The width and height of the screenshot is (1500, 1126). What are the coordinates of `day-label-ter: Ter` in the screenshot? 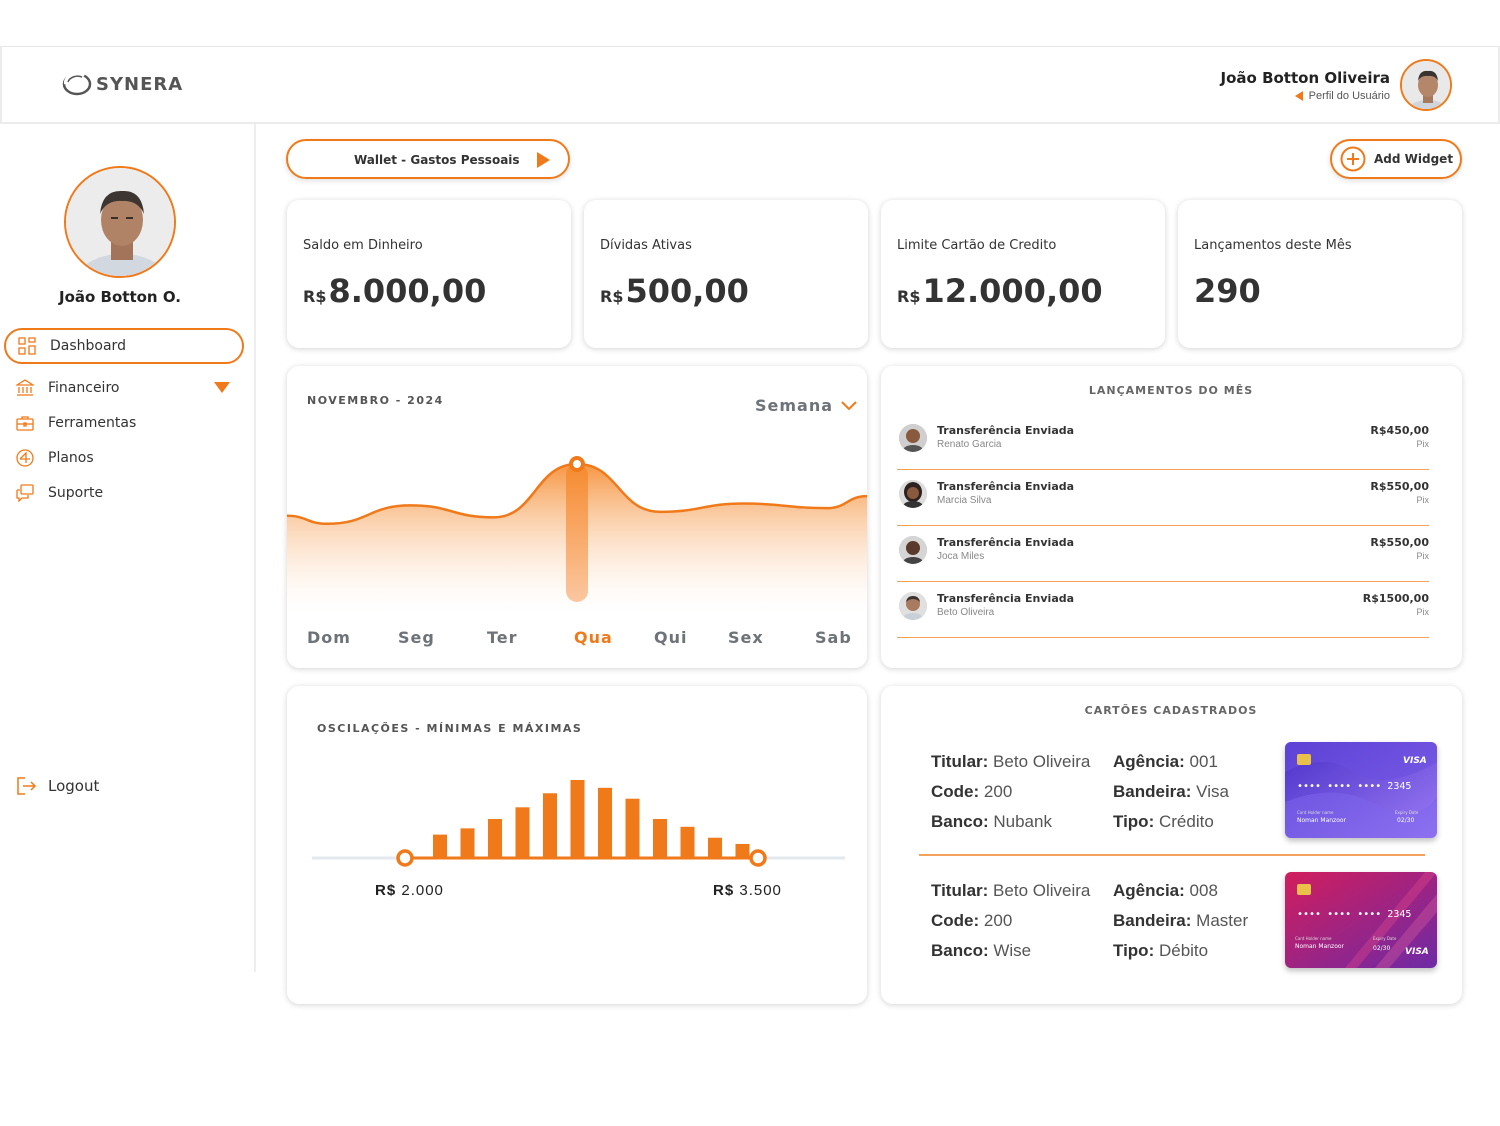 It's located at (502, 637).